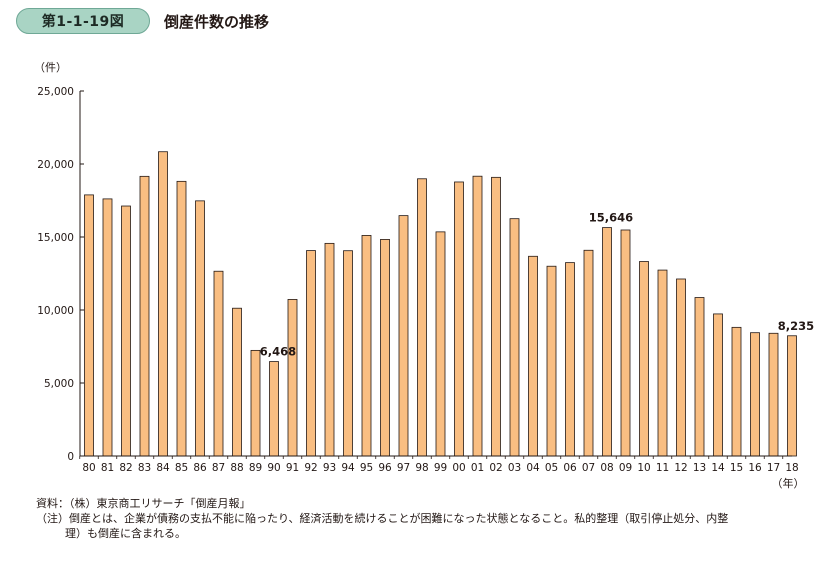 Image resolution: width=840 pixels, height=564 pixels. What do you see at coordinates (551, 468) in the screenshot?
I see `x-tick-label: 05` at bounding box center [551, 468].